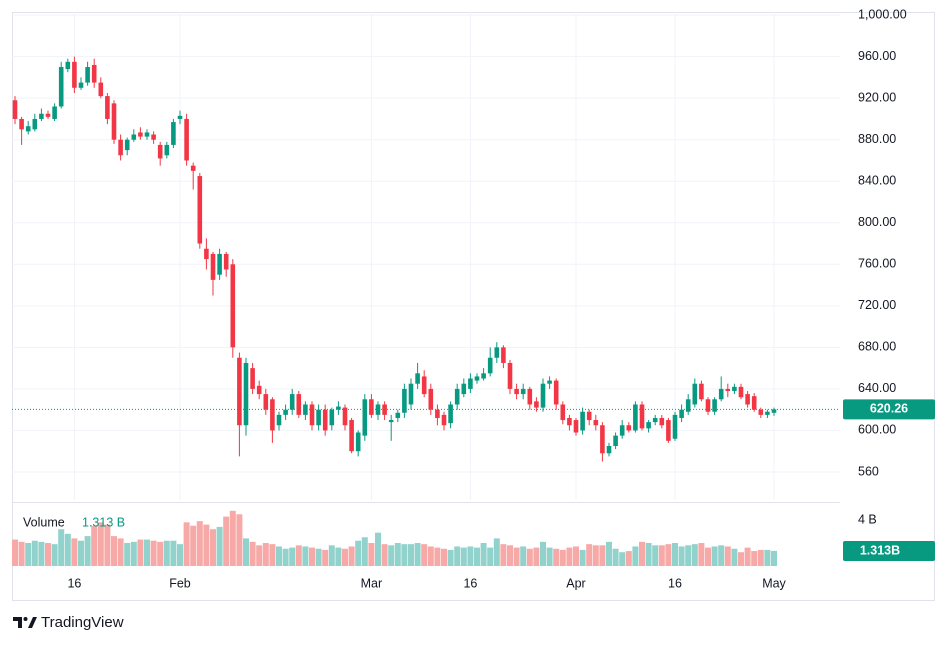 The image size is (947, 650). Describe the element at coordinates (180, 583) in the screenshot. I see `x-tick-label: Feb` at that location.